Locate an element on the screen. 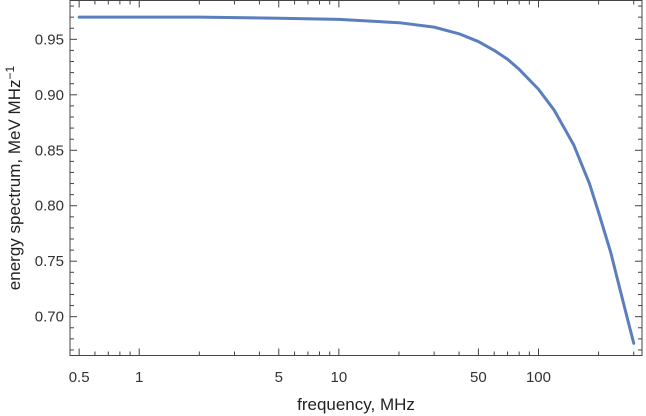 The width and height of the screenshot is (646, 416). x-tick-label: 1 is located at coordinates (139, 377).